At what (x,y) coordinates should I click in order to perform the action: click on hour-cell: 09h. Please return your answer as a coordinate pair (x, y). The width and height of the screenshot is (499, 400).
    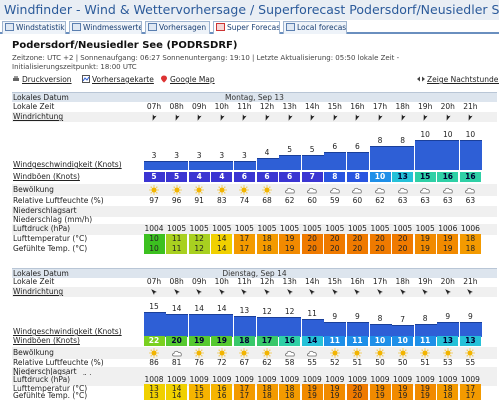
    Looking at the image, I should click on (199, 106).